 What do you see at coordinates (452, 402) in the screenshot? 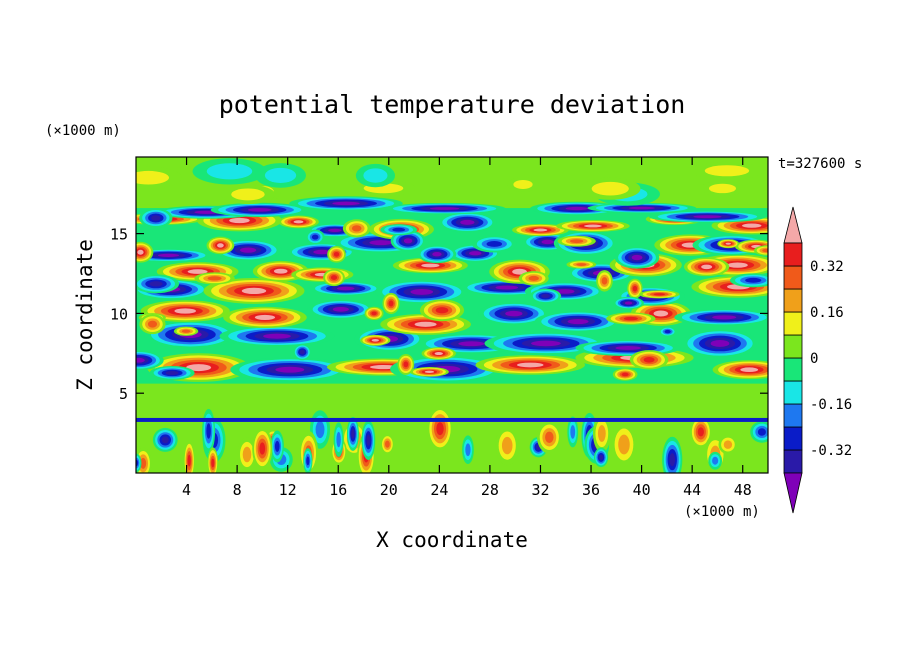
I see `contour-band` at bounding box center [452, 402].